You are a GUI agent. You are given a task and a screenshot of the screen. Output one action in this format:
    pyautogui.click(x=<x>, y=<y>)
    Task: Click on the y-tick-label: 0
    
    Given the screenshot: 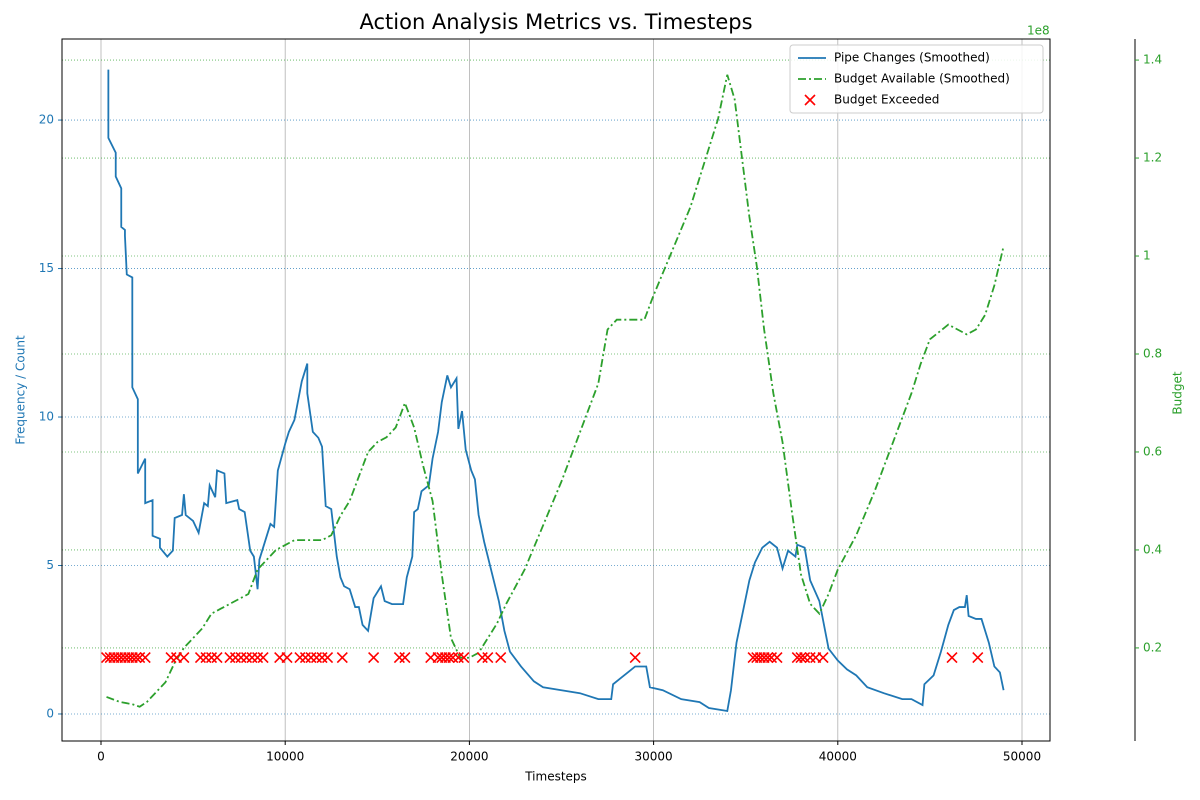 What is the action you would take?
    pyautogui.click(x=50, y=713)
    